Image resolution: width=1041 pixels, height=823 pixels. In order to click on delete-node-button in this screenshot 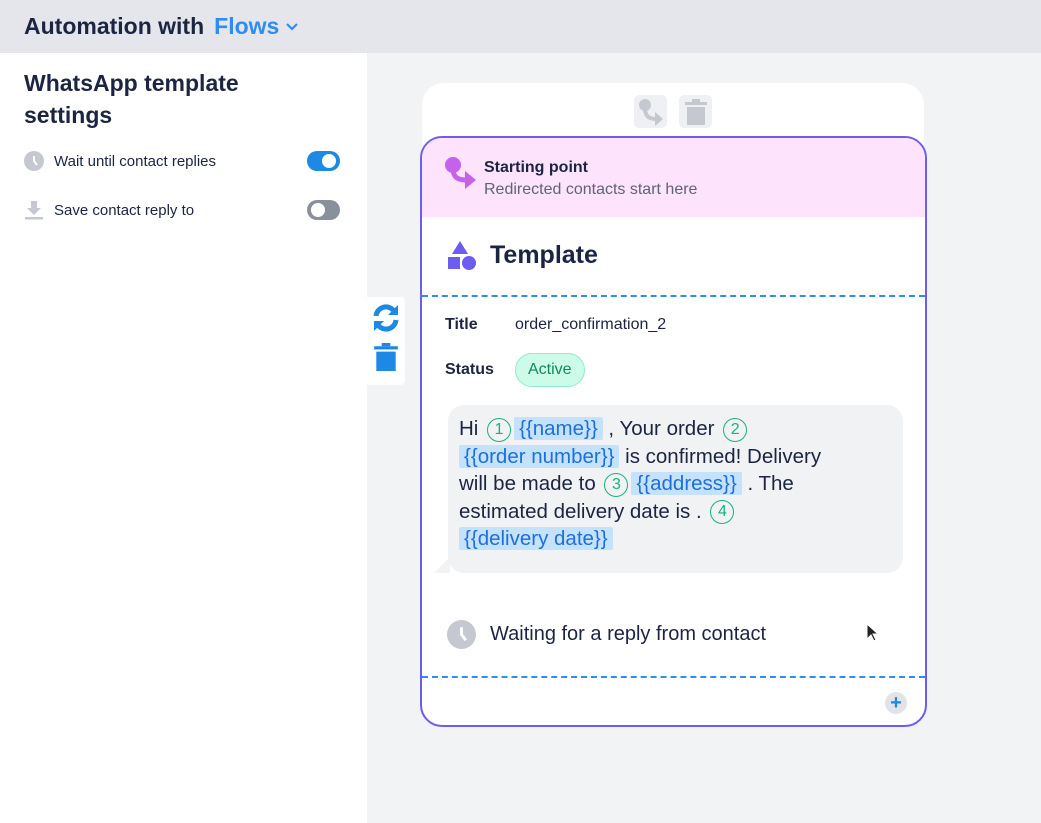, I will do `click(695, 111)`.